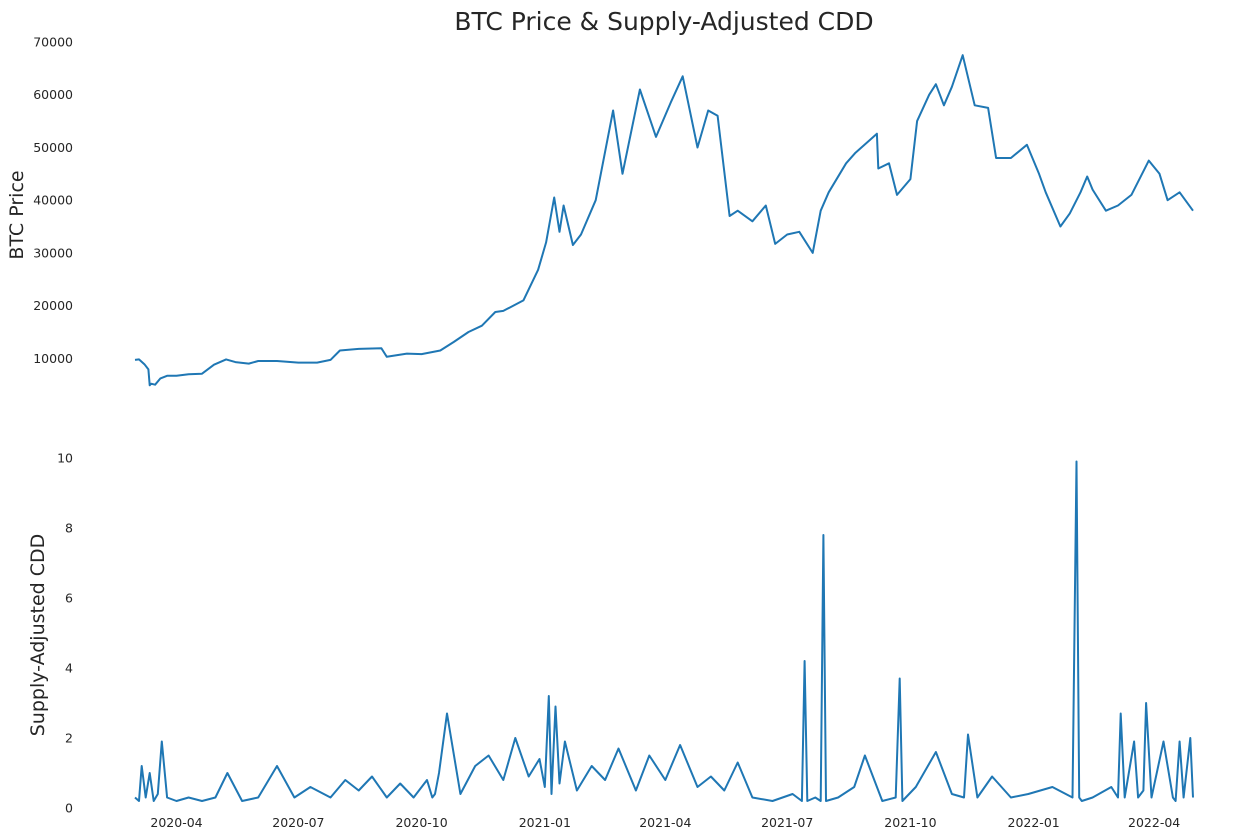 This screenshot has height=840, width=1255. What do you see at coordinates (53, 94) in the screenshot?
I see `price-y-tick-label: 60000` at bounding box center [53, 94].